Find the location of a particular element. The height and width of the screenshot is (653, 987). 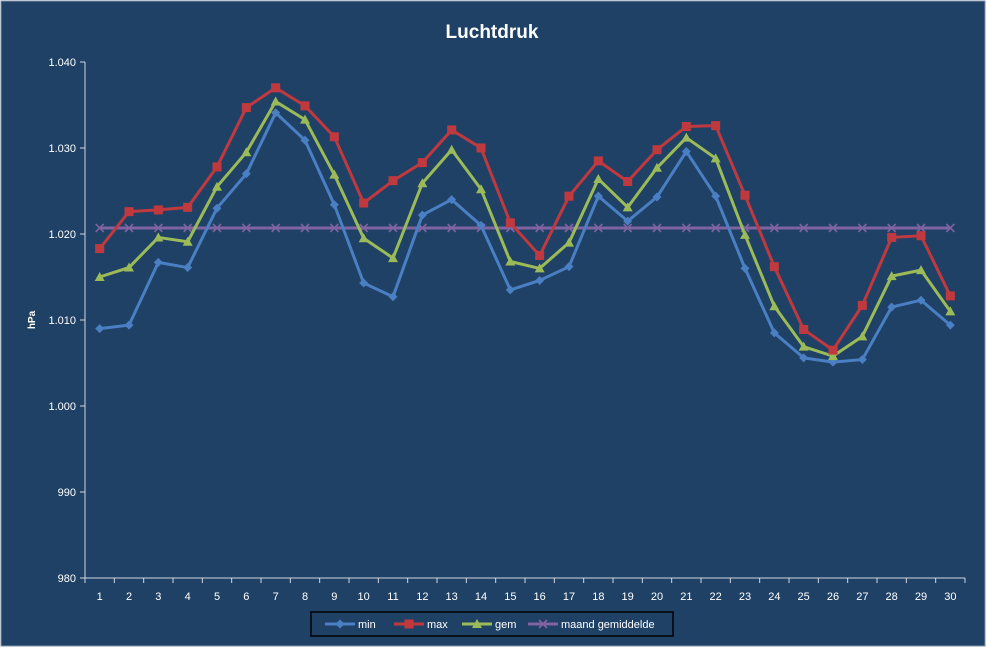

x-tick-label: 20 is located at coordinates (657, 597).